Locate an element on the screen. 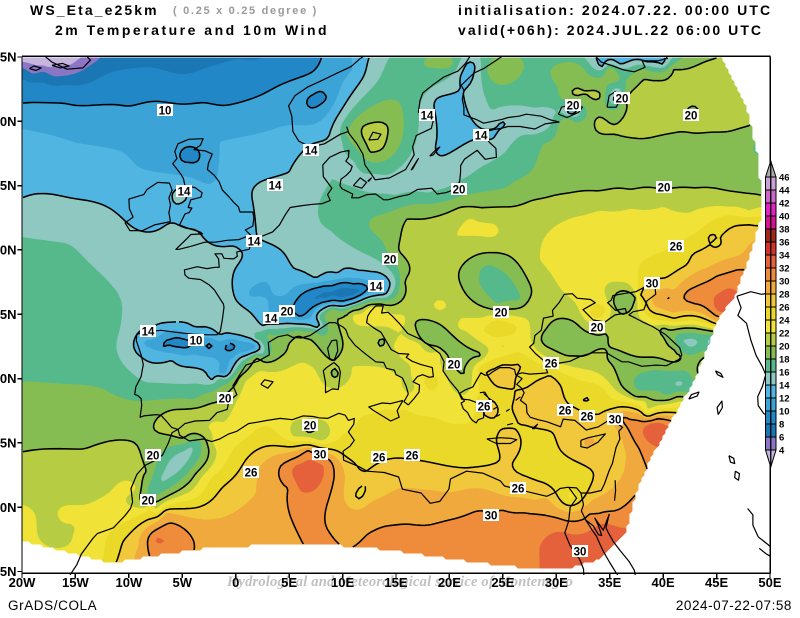 The image size is (800, 618). svg-text: 8 is located at coordinates (781, 424).